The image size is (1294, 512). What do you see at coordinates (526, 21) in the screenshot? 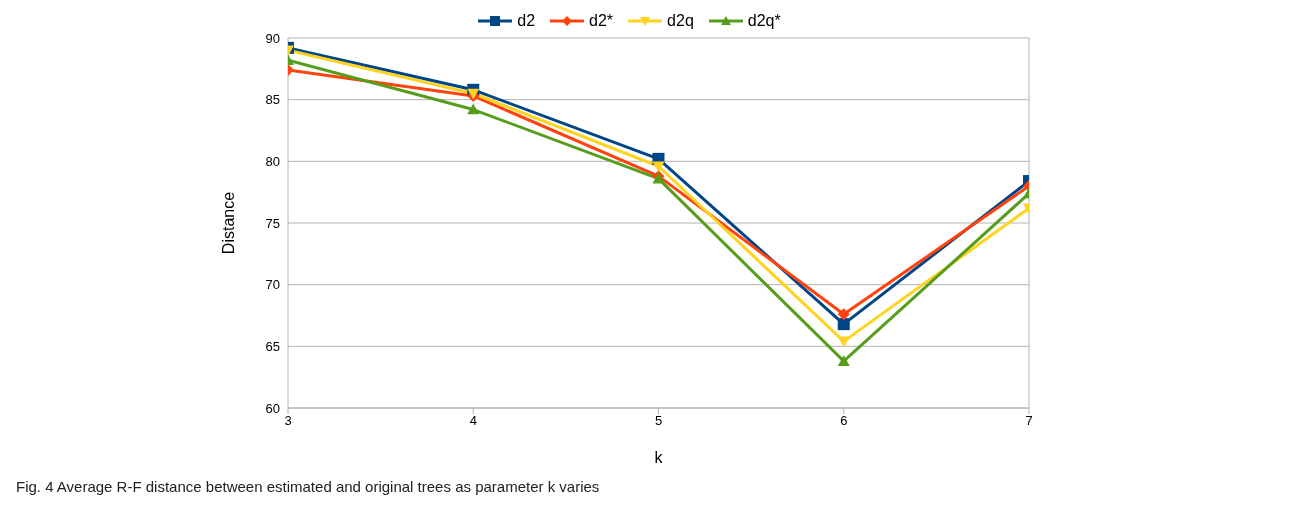
I see `legend-label: d2` at bounding box center [526, 21].